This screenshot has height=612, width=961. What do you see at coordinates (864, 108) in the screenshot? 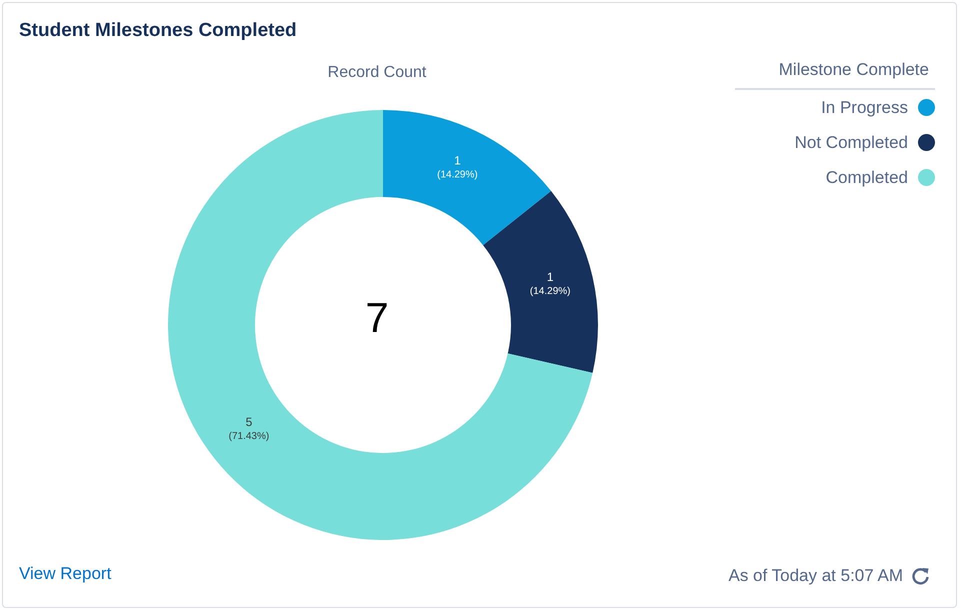
I see `legend-label: In Progress` at bounding box center [864, 108].